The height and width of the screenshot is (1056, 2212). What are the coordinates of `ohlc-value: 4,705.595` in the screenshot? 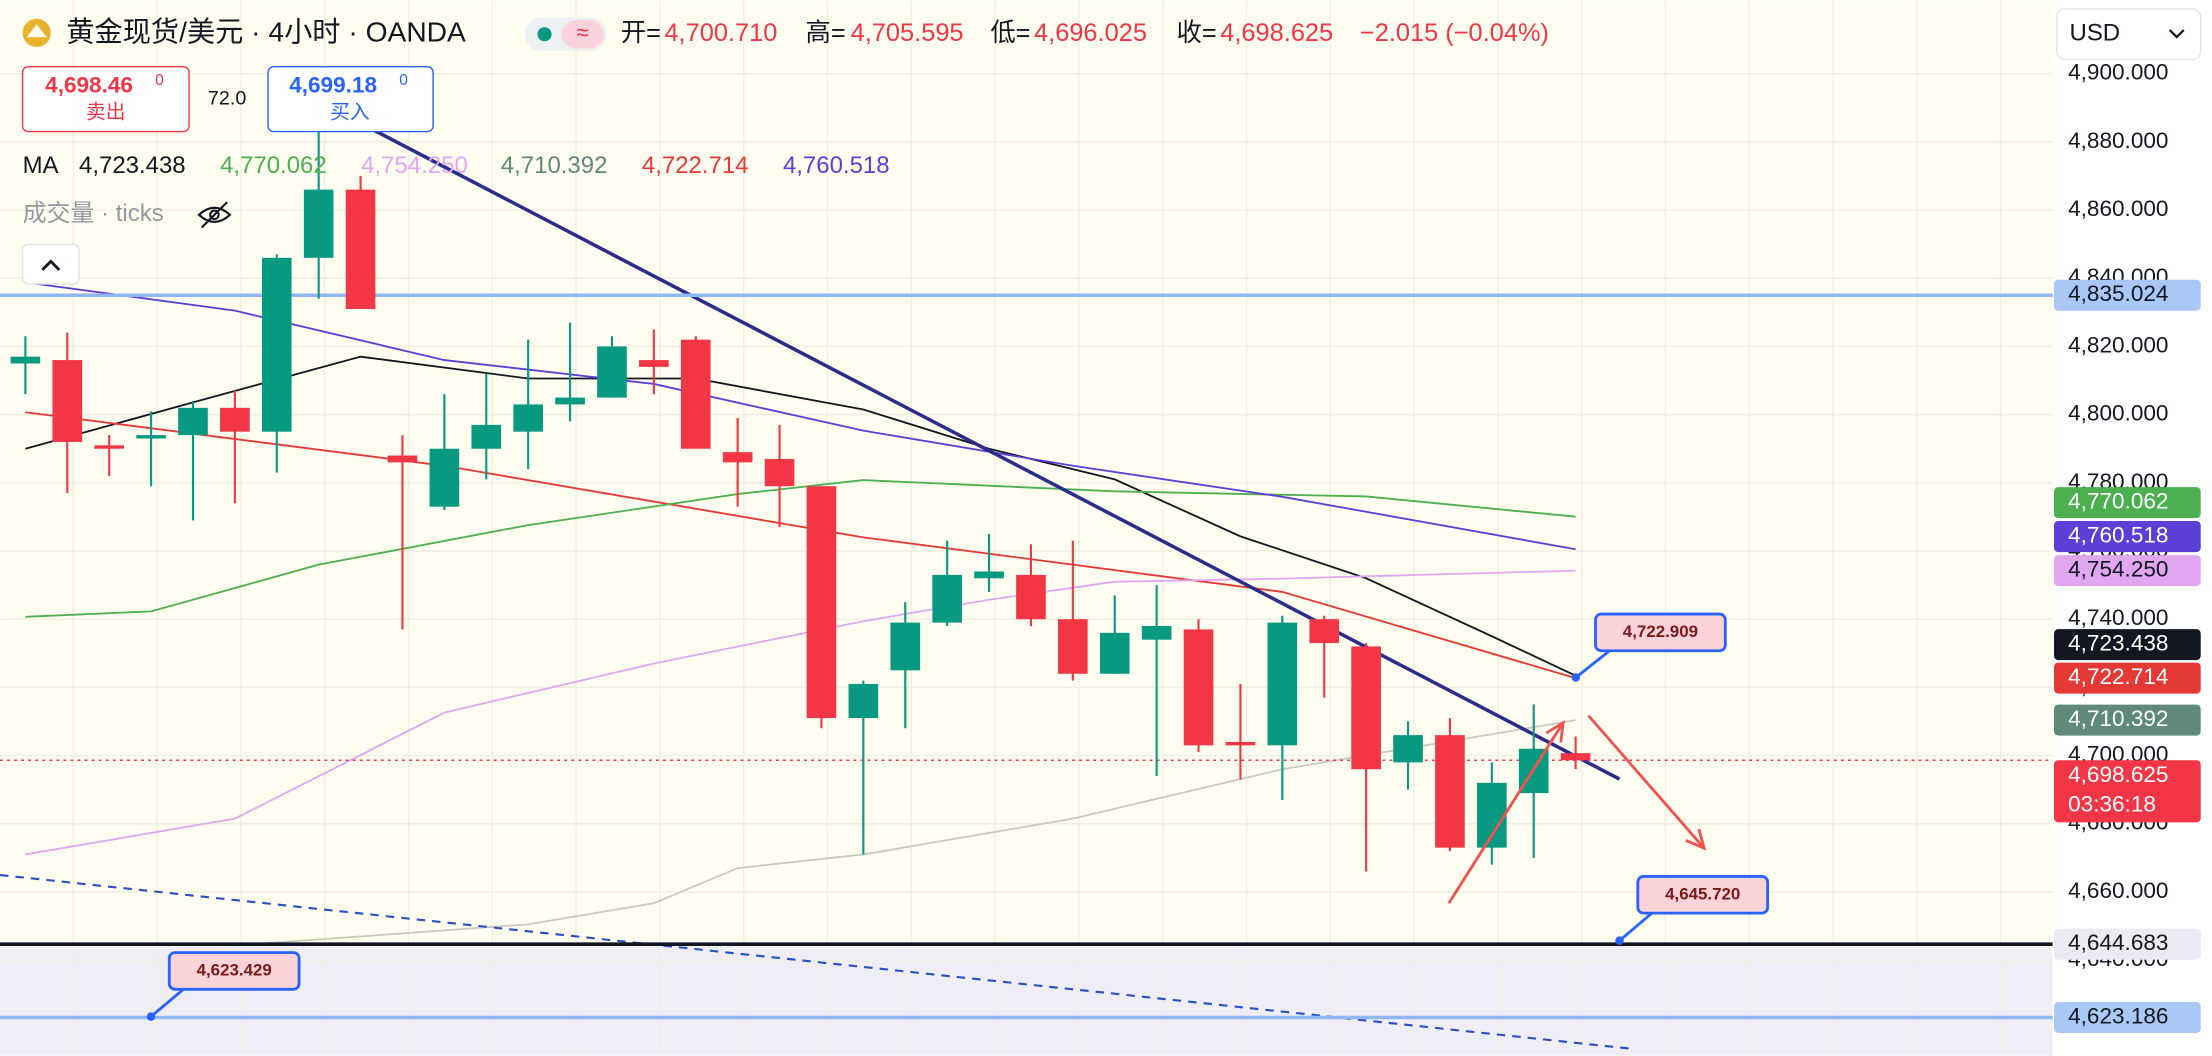 It's located at (907, 33).